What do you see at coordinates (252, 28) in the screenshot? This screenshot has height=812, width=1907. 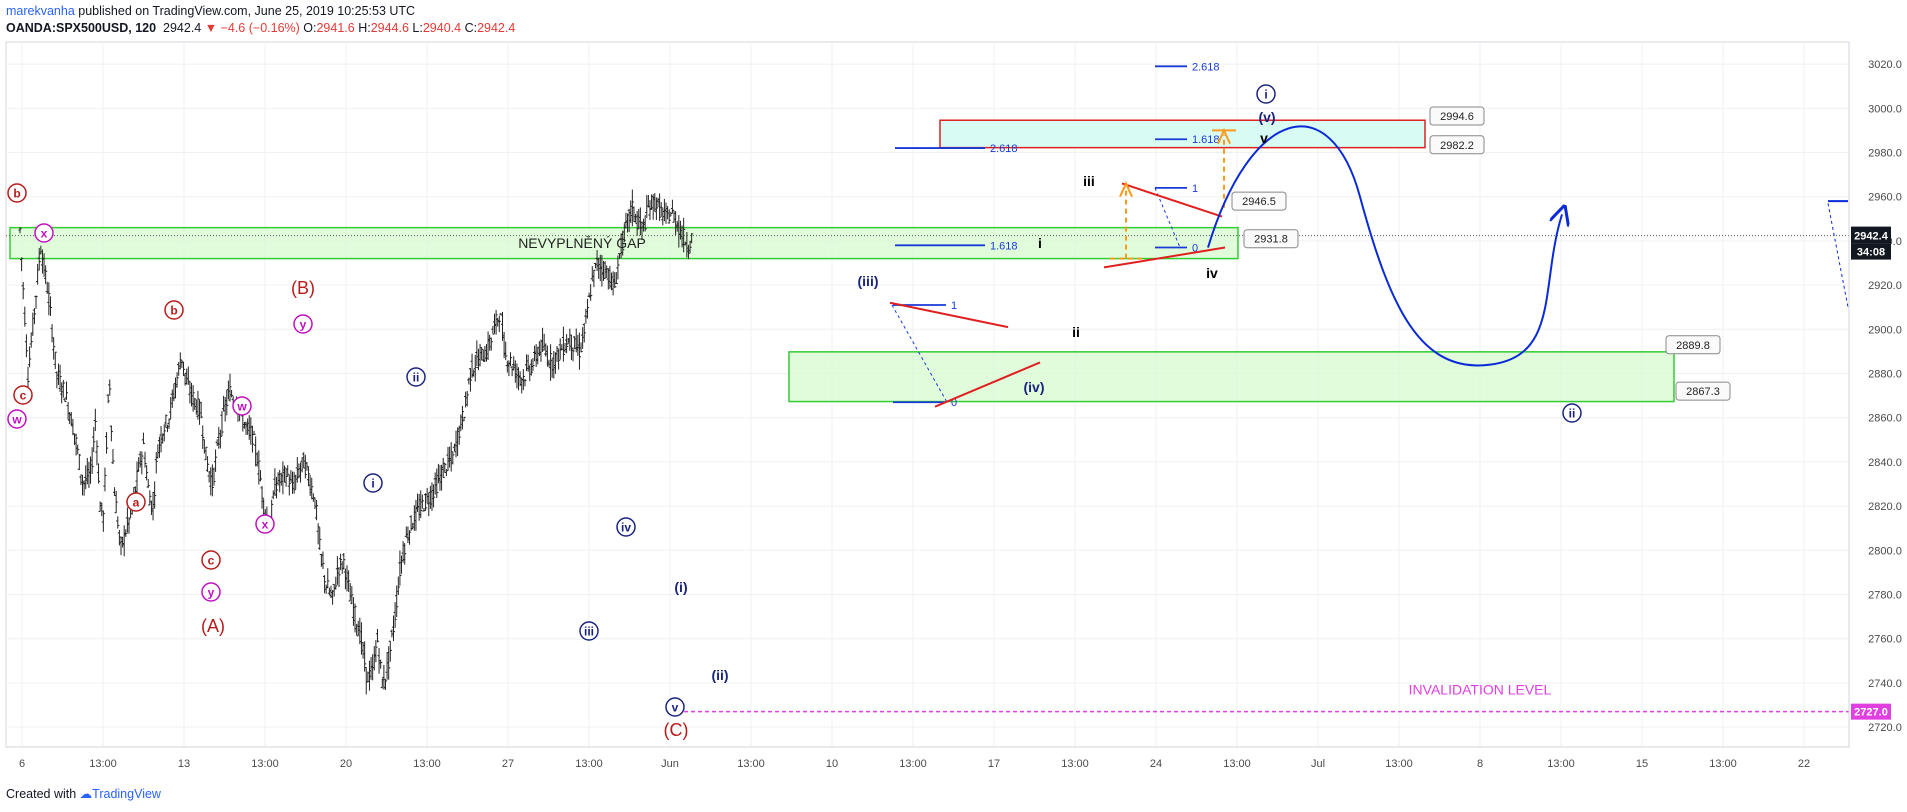 I see `price-change: ▼ −4.6 (−0.16%)` at bounding box center [252, 28].